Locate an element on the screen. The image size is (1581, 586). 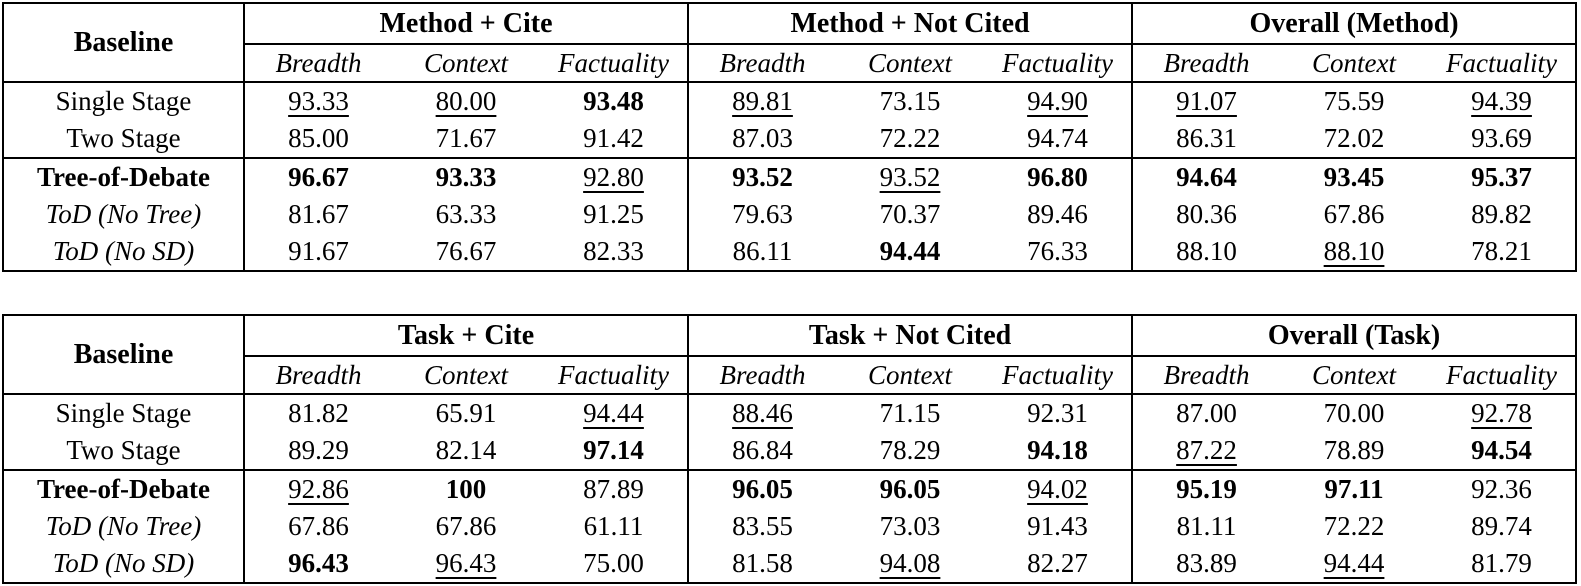
row-label: Two Stage is located at coordinates (123, 138).